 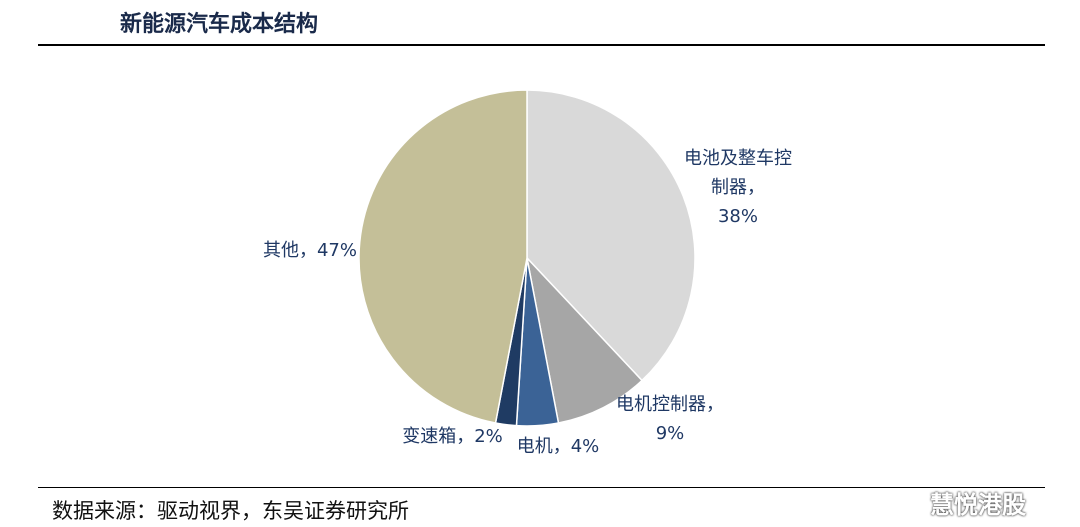 What do you see at coordinates (230, 511) in the screenshot?
I see `source-note: 数据来源：驱动视界，东吴证券研究所` at bounding box center [230, 511].